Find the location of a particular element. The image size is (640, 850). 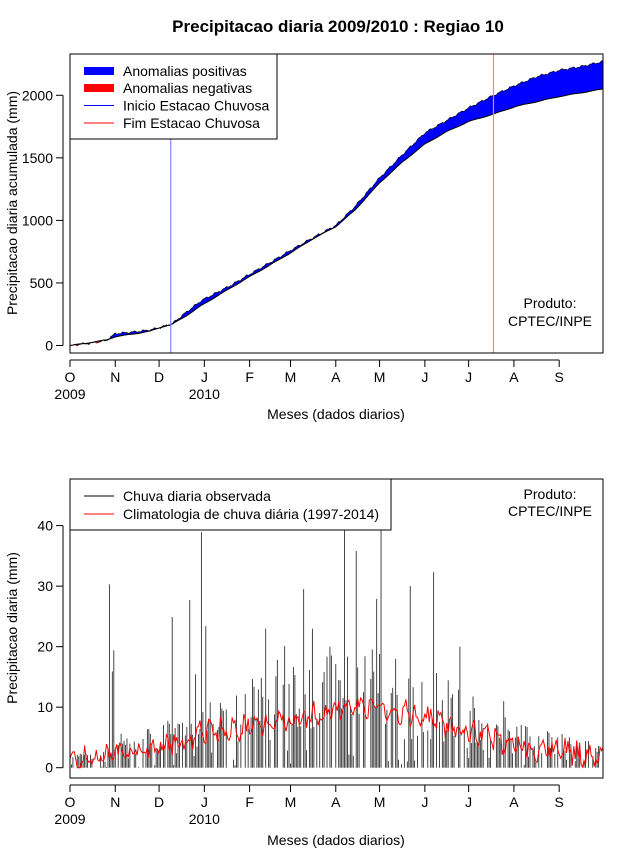

legend-label-onset: Inicio Estacao Chuvosa is located at coordinates (196, 106).